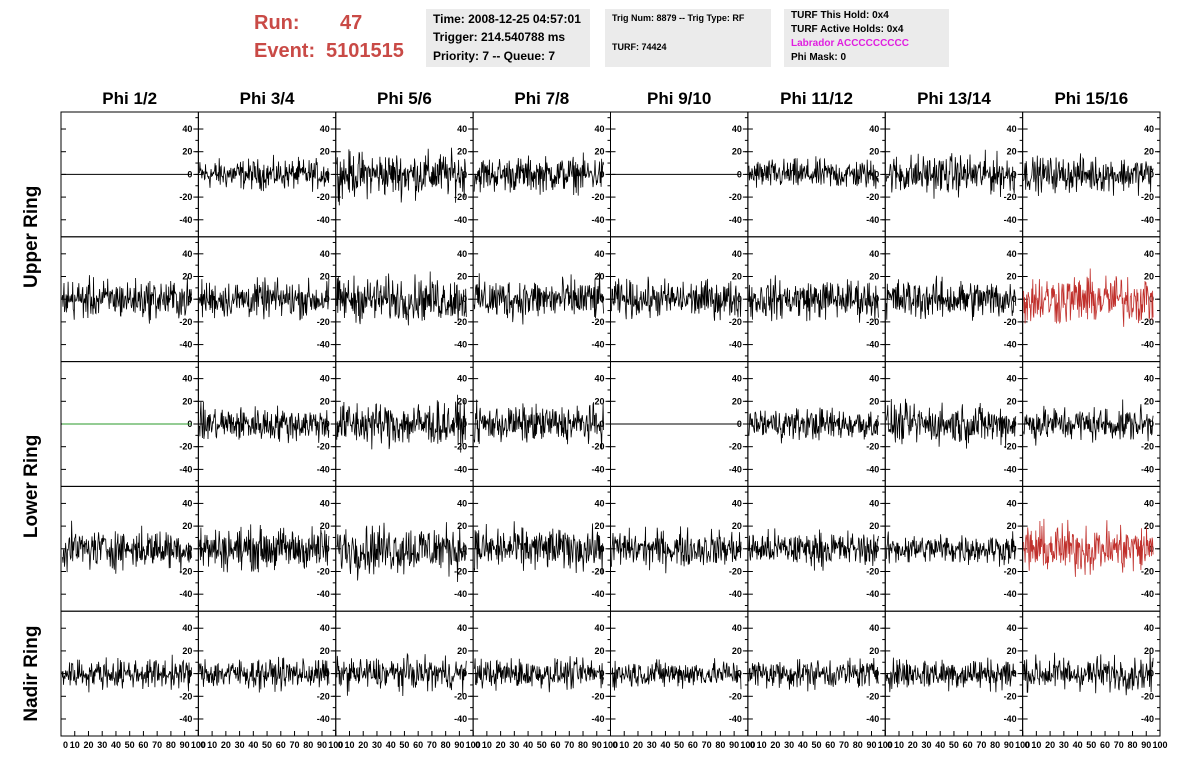 This screenshot has width=1196, height=772. Describe the element at coordinates (267, 98) in the screenshot. I see `column-label: Phi 3/4` at that location.